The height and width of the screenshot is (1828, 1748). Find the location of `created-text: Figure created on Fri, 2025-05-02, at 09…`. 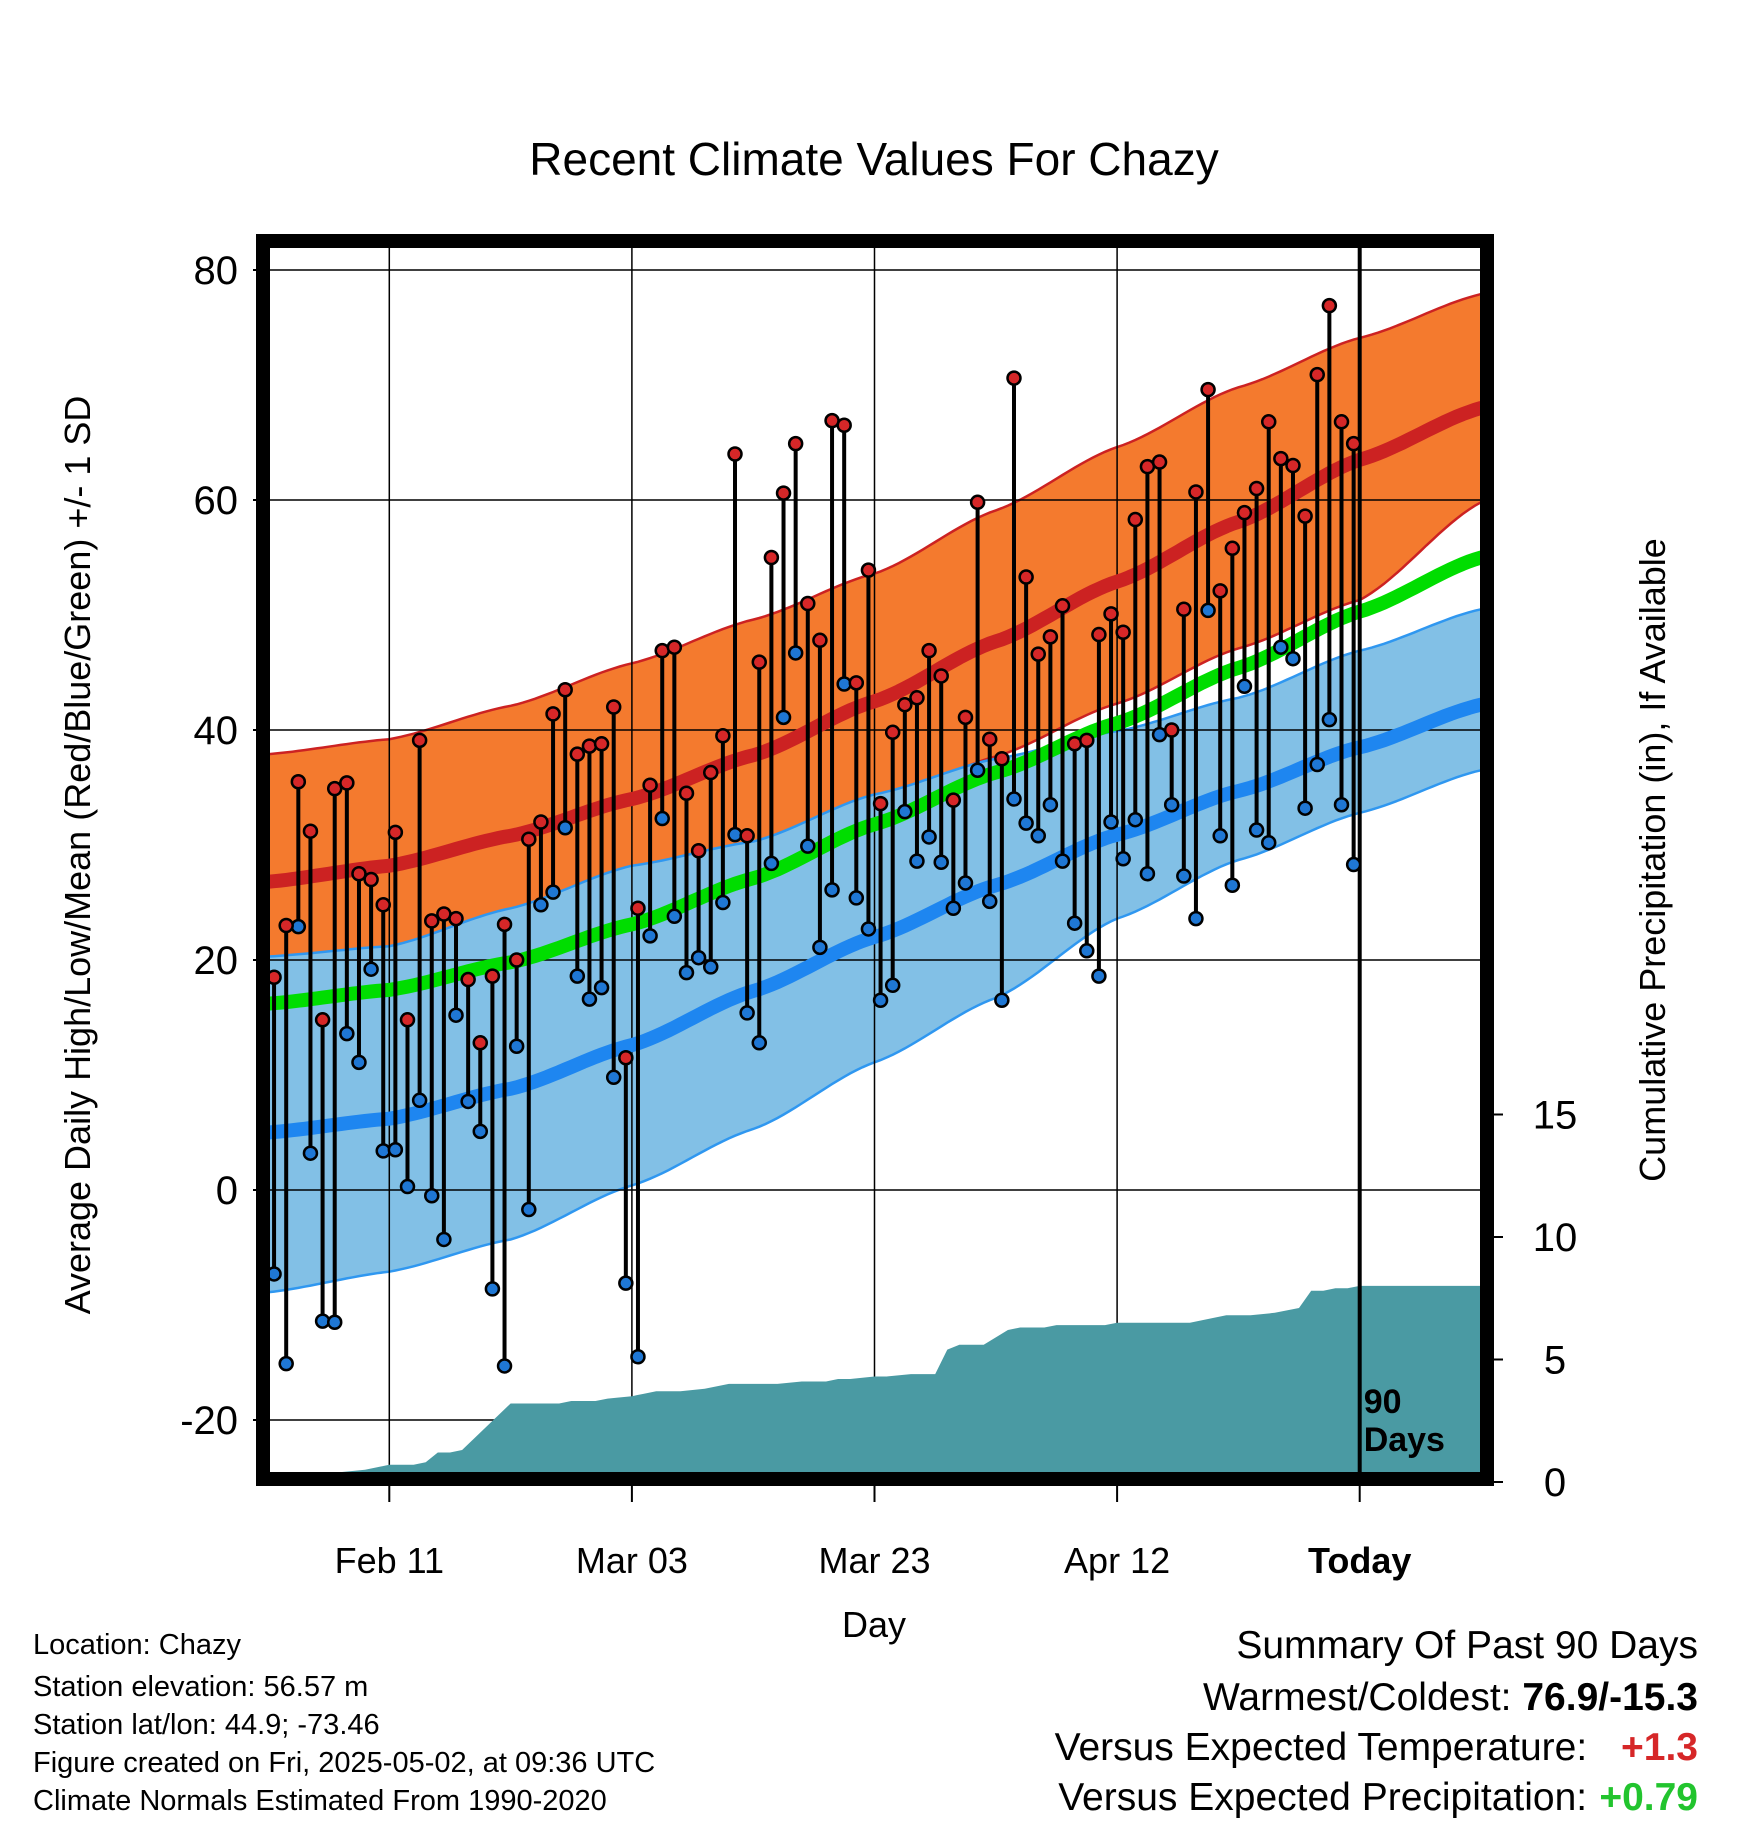

created-text: Figure created on Fri, 2025-05-02, at 09… is located at coordinates (344, 1763).